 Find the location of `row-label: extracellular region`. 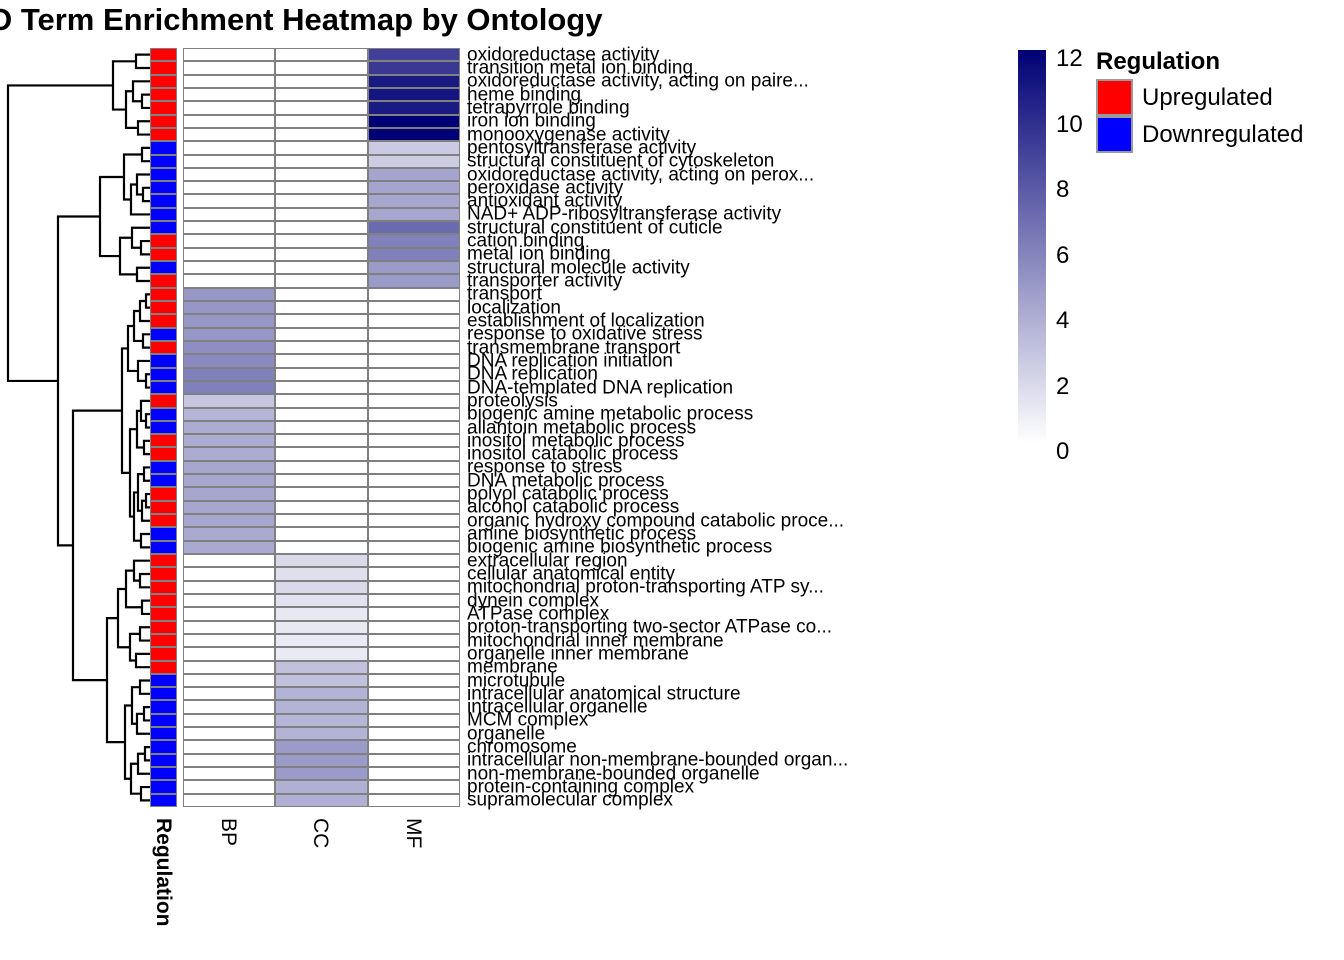

row-label: extracellular region is located at coordinates (547, 561).